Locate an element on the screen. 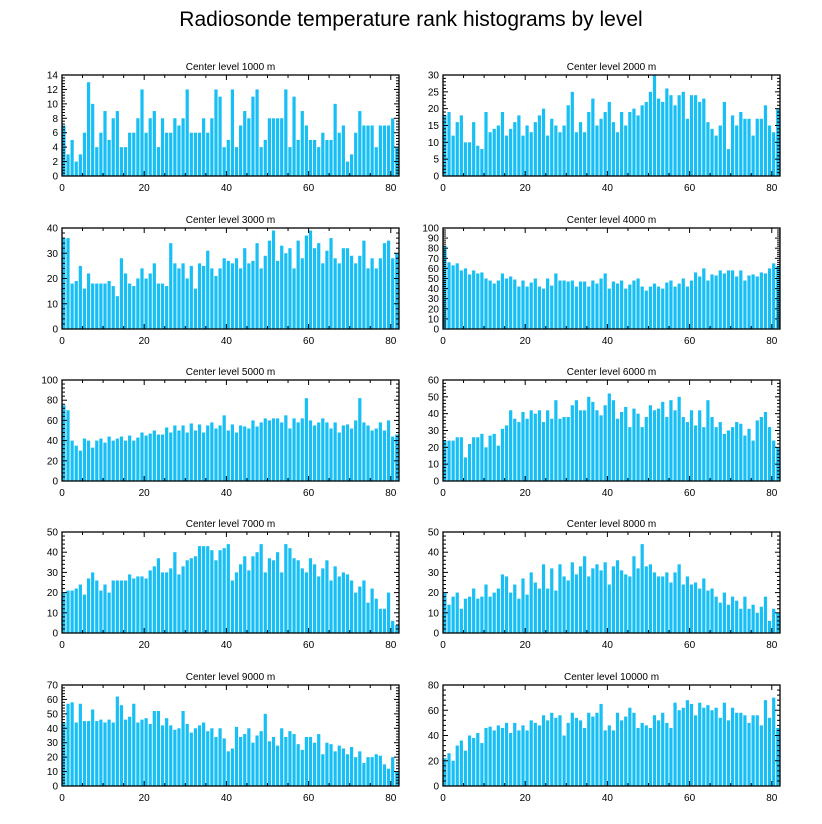 The height and width of the screenshot is (824, 822). y-tick-label: 30 is located at coordinates (434, 299).